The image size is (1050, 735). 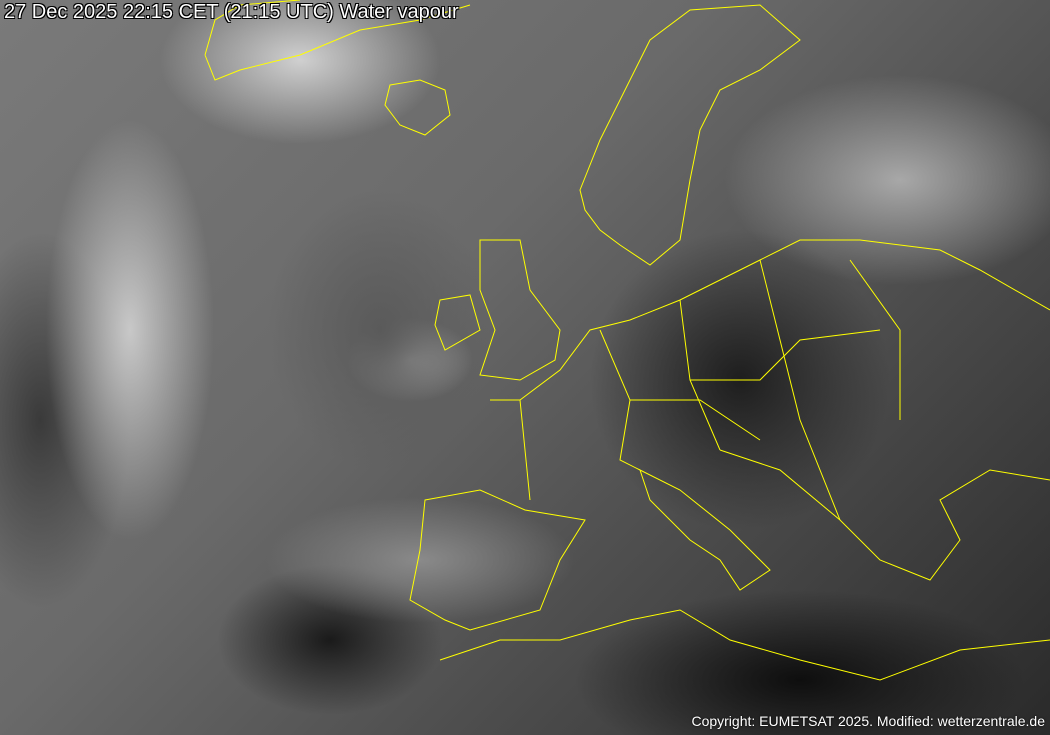 I want to click on iceland-coast, so click(x=417, y=107).